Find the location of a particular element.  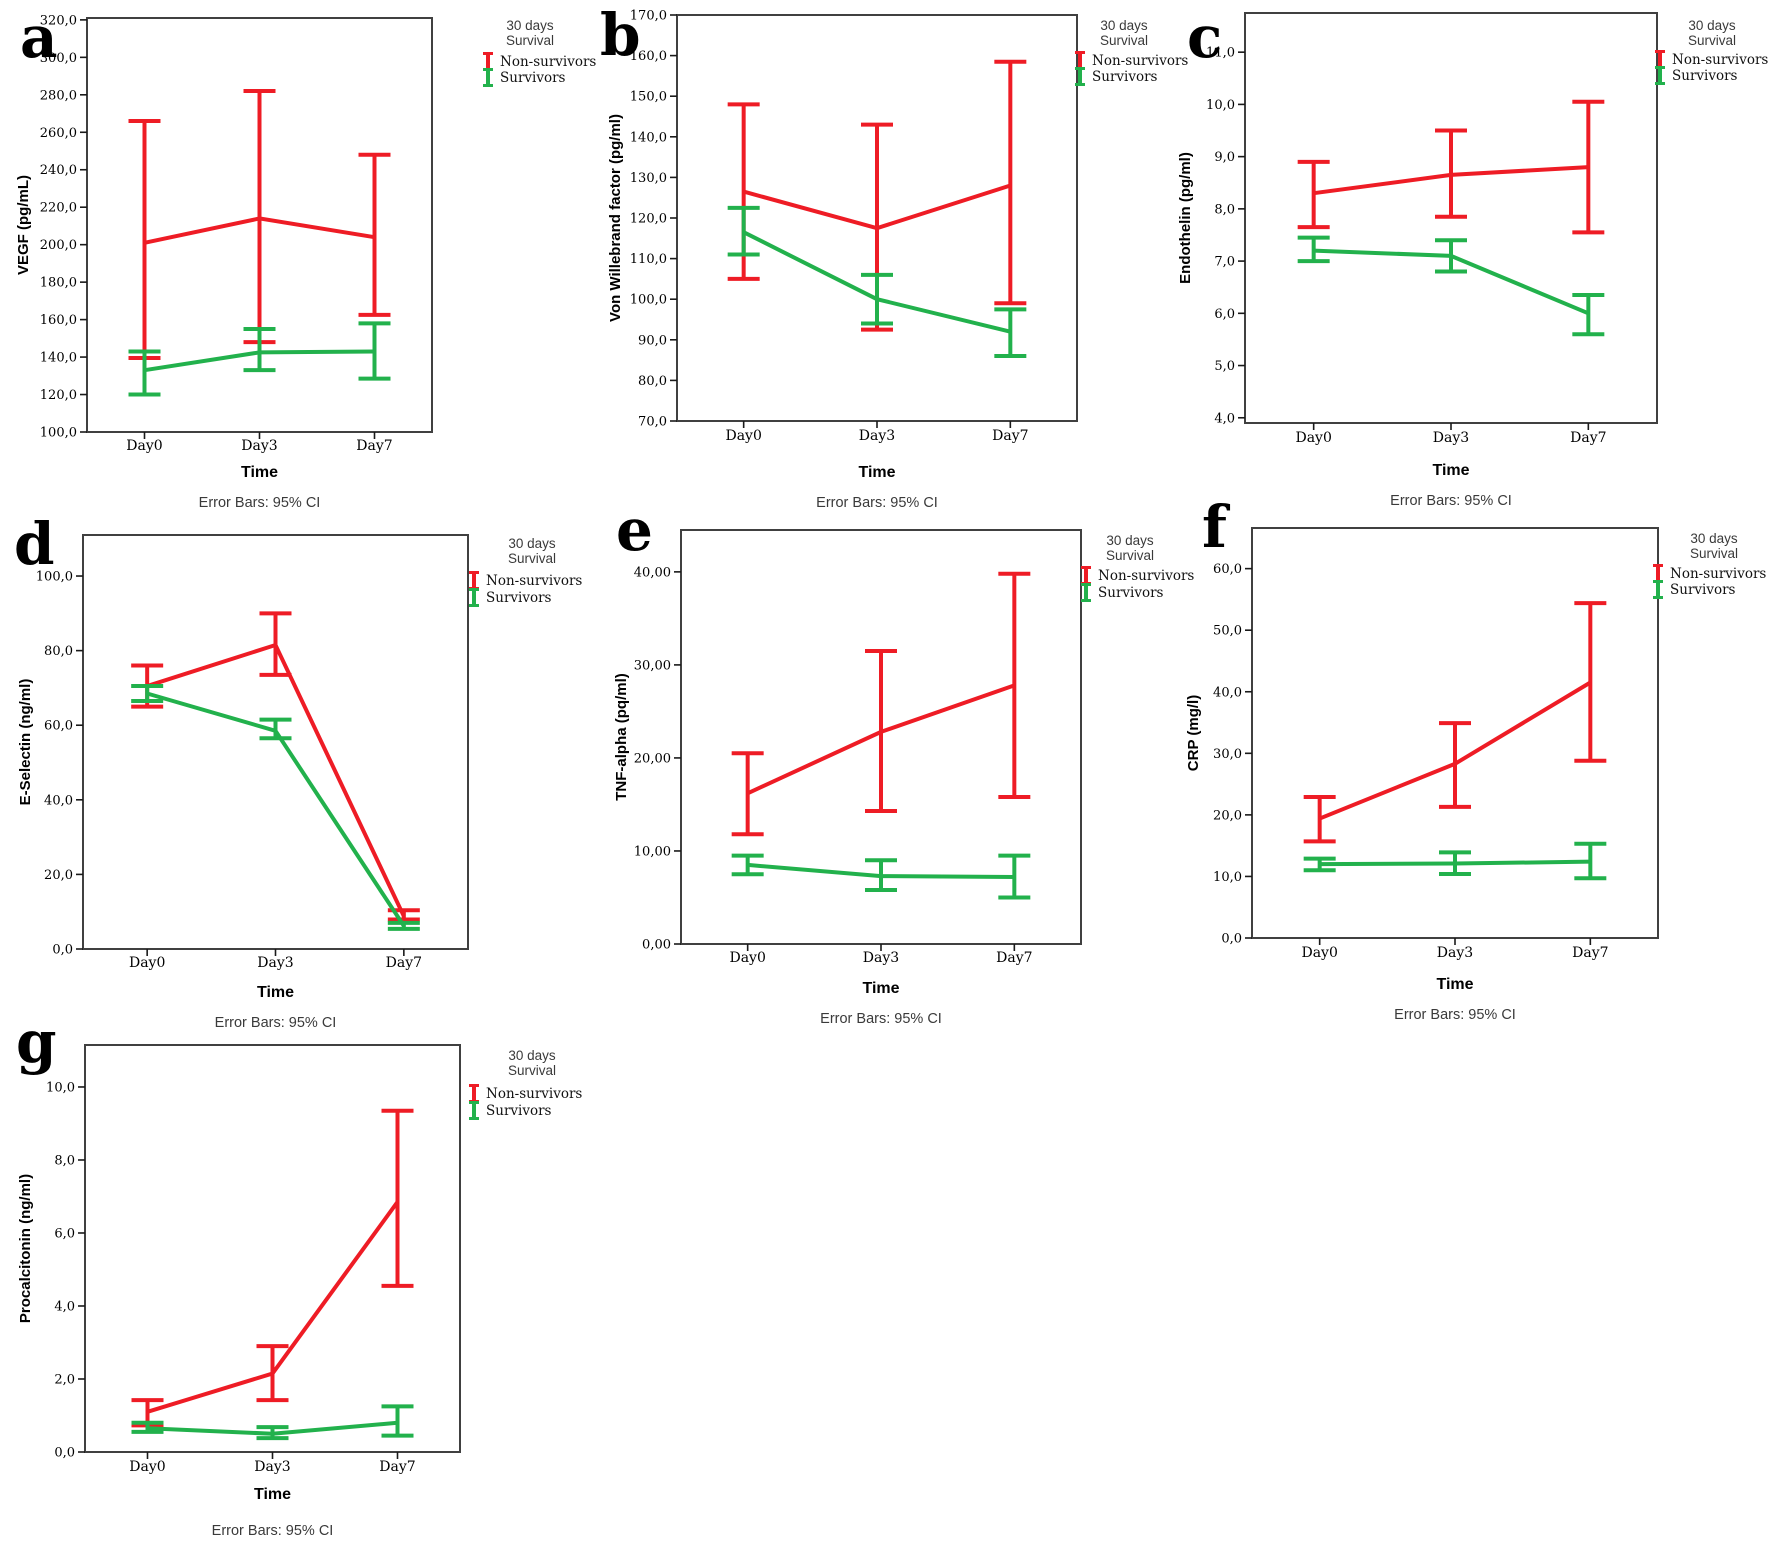

y-tick-label: 20,00 is located at coordinates (652, 758).